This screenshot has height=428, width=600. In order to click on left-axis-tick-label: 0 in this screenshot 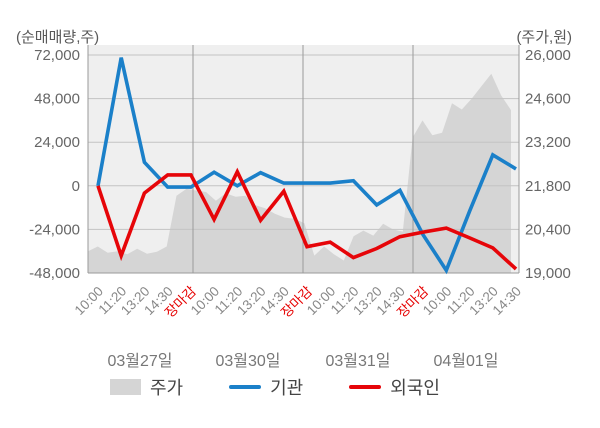, I will do `click(76, 186)`.